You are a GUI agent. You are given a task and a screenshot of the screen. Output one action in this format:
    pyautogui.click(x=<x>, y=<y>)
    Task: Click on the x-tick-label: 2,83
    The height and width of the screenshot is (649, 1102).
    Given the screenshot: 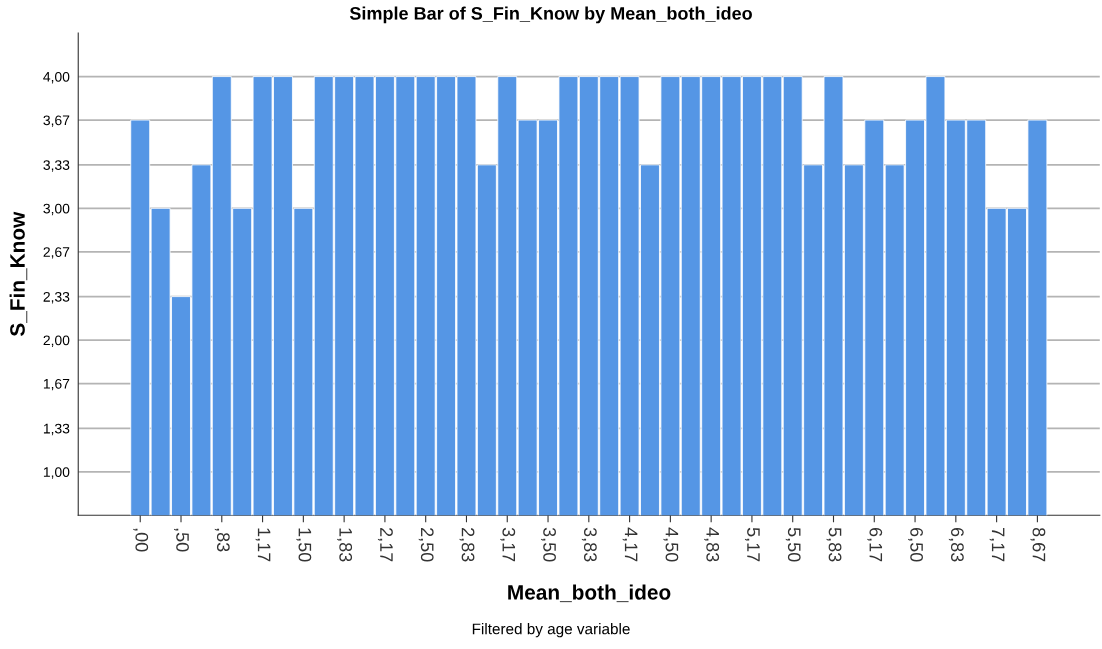 What is the action you would take?
    pyautogui.click(x=467, y=545)
    